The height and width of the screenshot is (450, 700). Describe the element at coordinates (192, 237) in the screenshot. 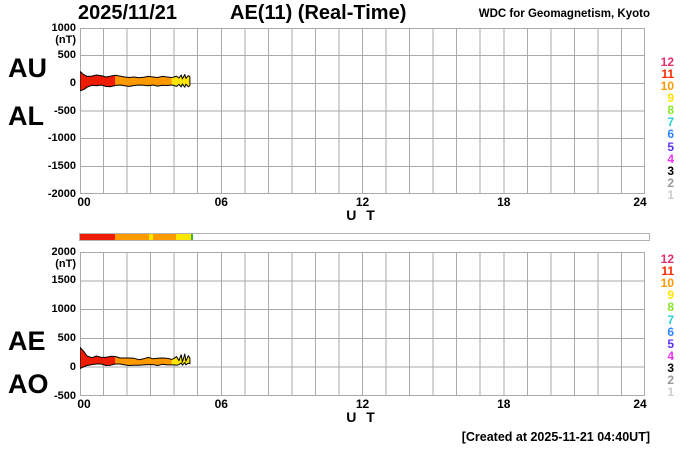

I see `availability-segment-green` at that location.